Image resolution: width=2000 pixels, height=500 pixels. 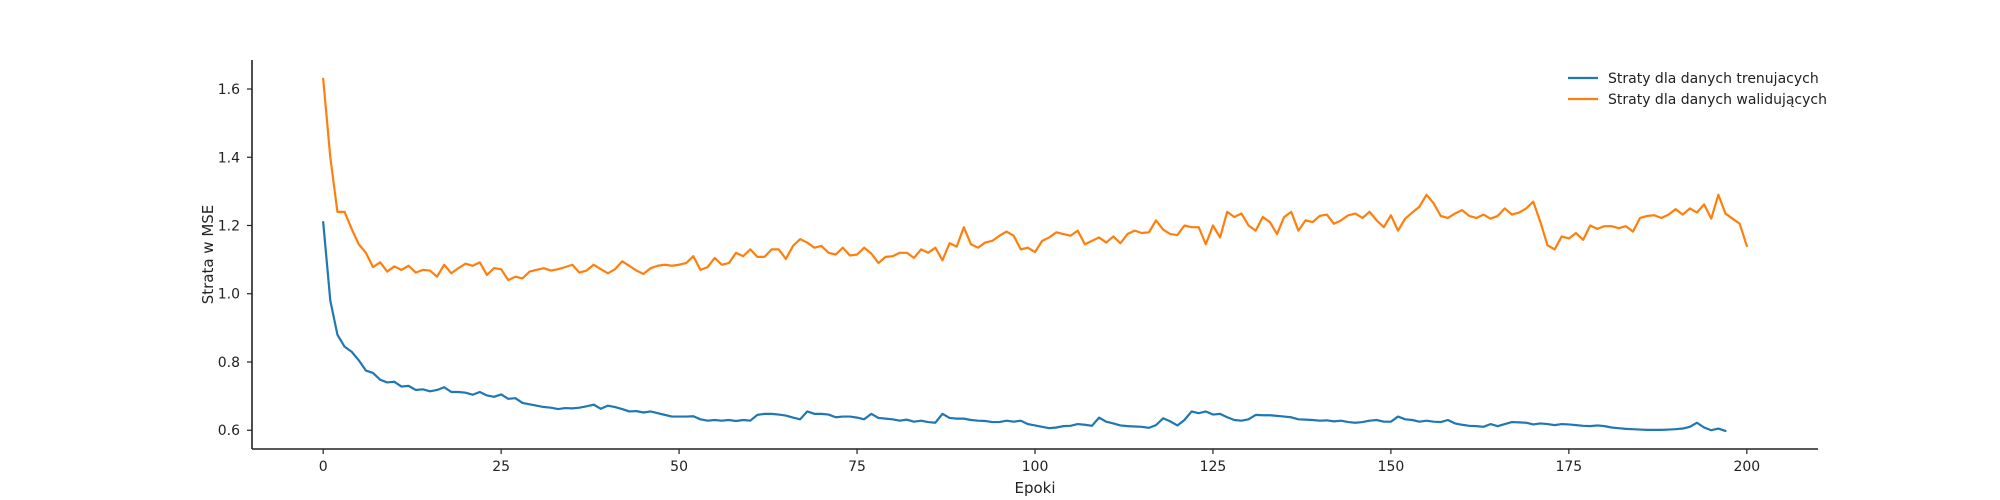 I want to click on x-axis-label: Epoki, so click(x=1034, y=488).